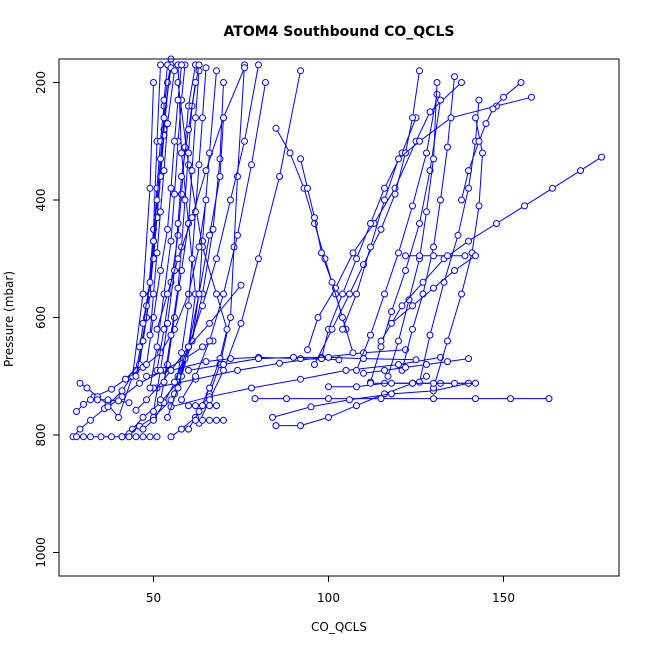 The height and width of the screenshot is (655, 650). I want to click on y-tick-label: 200, so click(41, 82).